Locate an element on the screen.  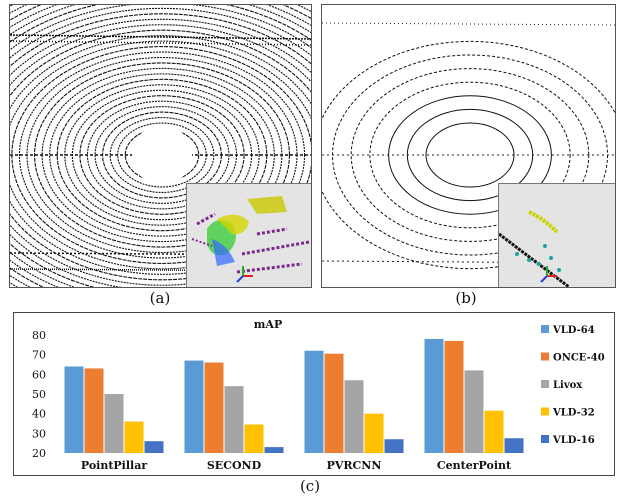
legend-label: Livox is located at coordinates (568, 385).